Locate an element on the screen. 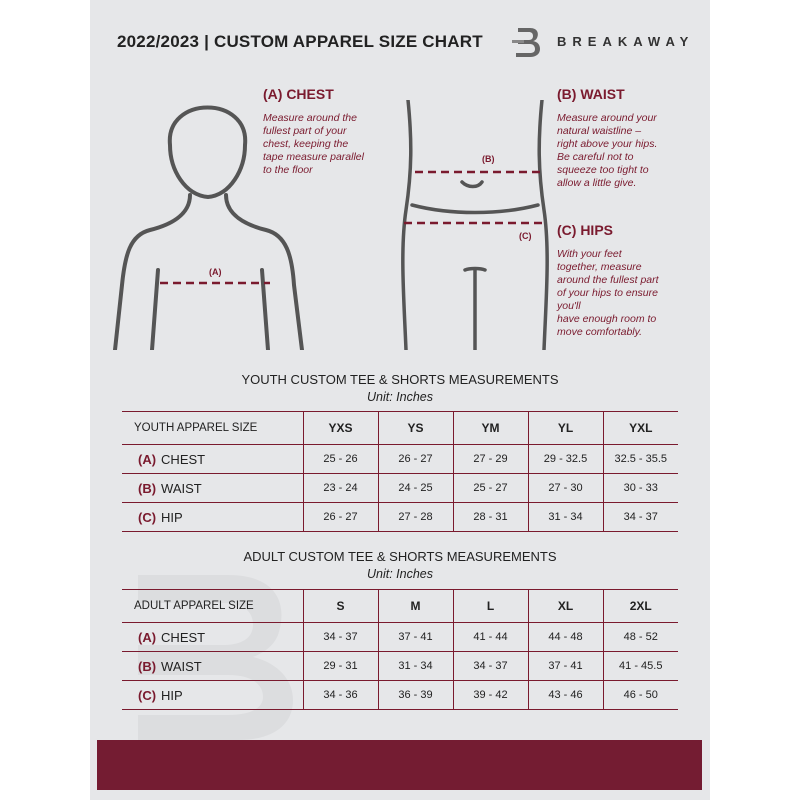 This screenshot has width=800, height=800. cell: 27 - 29 is located at coordinates (490, 459).